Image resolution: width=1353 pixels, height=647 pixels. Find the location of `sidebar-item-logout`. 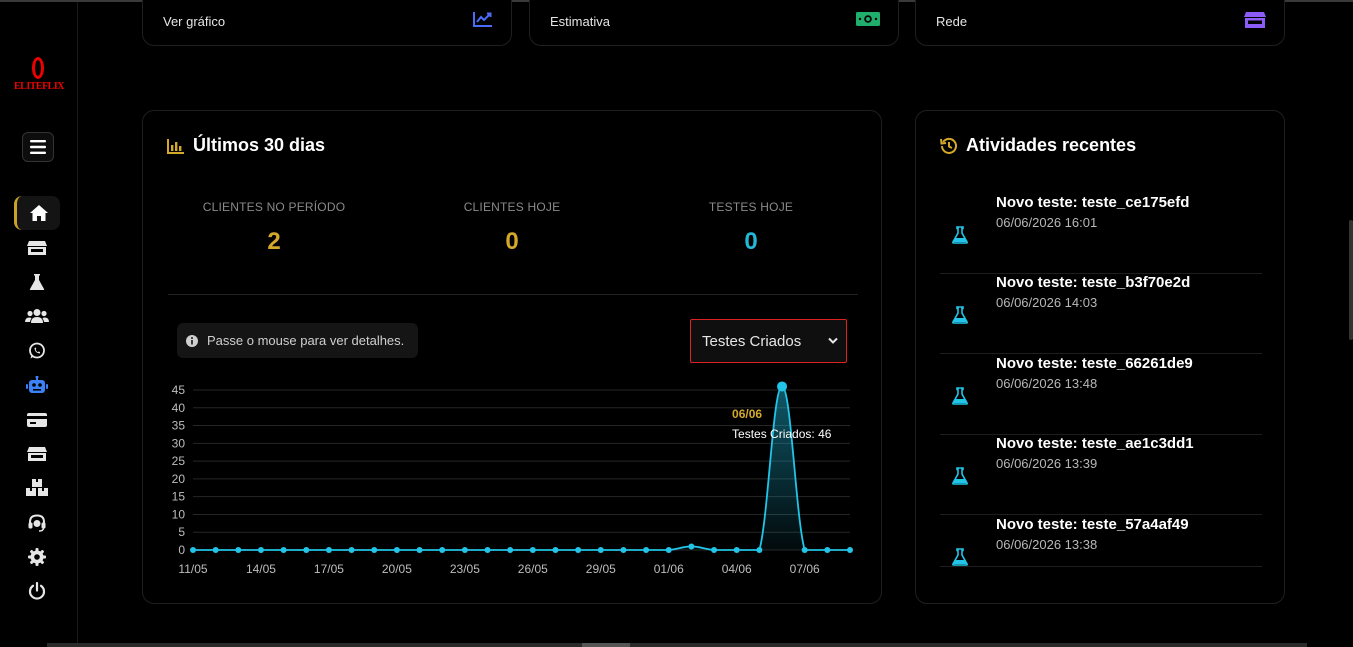

sidebar-item-logout is located at coordinates (37, 591).